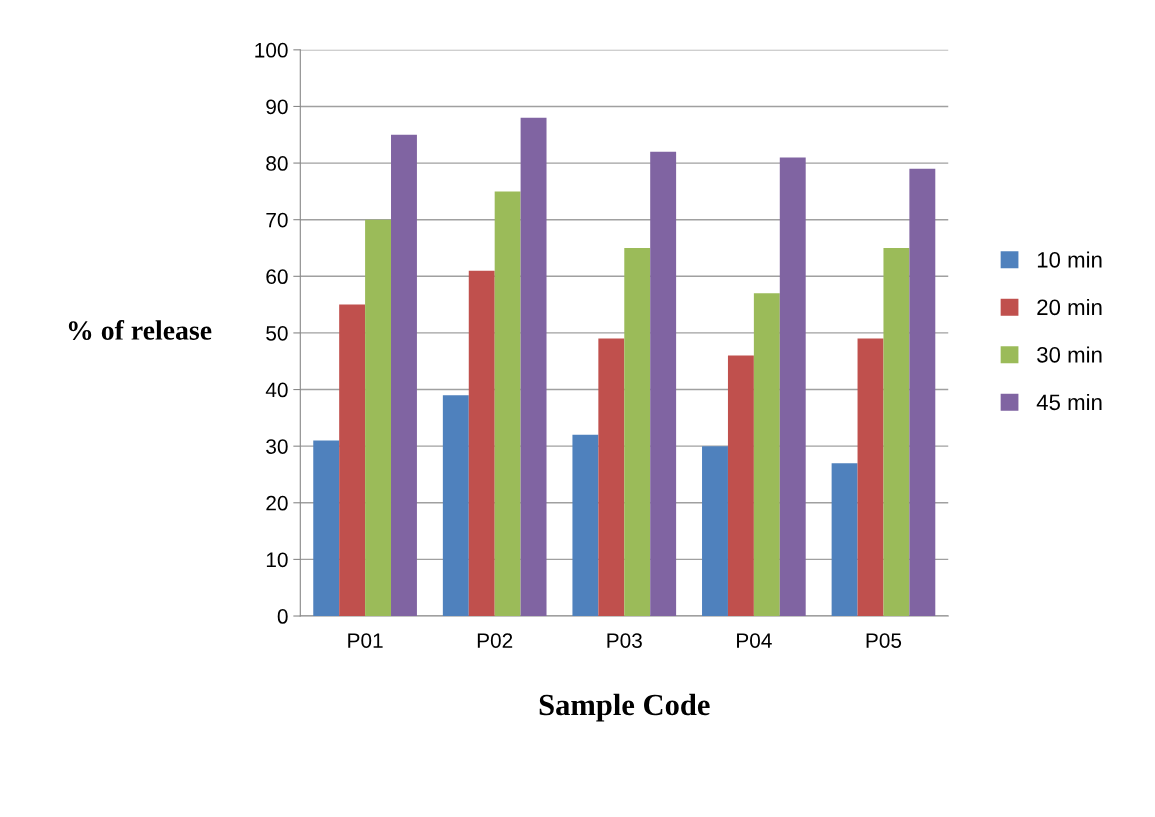 Image resolution: width=1155 pixels, height=817 pixels. I want to click on y-axis-title: % of release, so click(140, 330).